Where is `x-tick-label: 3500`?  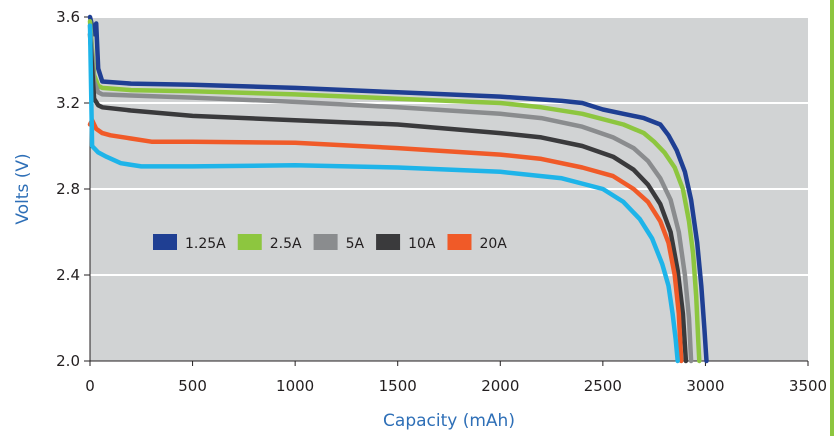 x-tick-label: 3500 is located at coordinates (808, 386).